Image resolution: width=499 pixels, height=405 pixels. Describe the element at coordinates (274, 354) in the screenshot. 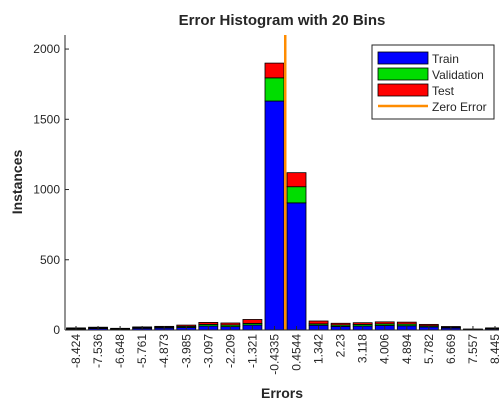

I see `x-tick-label-9: -0.4335` at that location.